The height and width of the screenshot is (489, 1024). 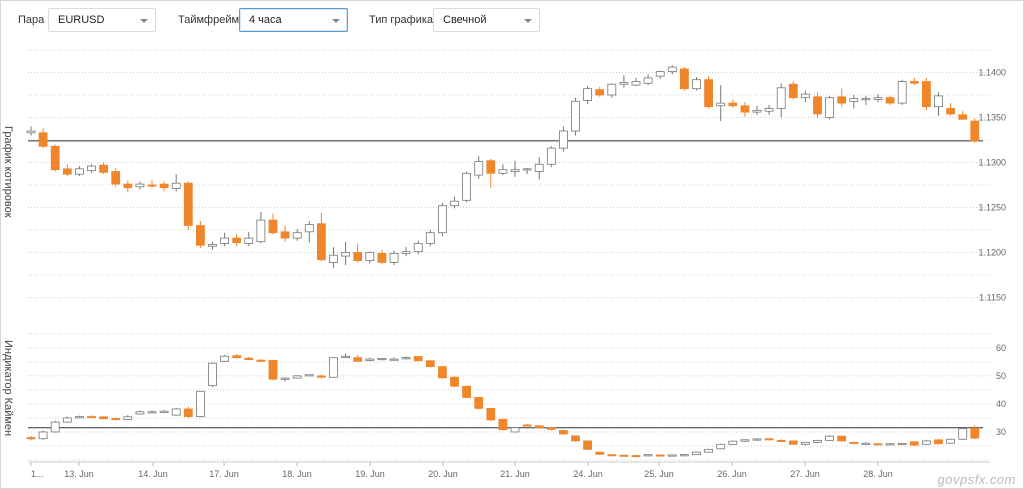 I want to click on indicator-y-tick-label: 40, so click(x=1001, y=404).